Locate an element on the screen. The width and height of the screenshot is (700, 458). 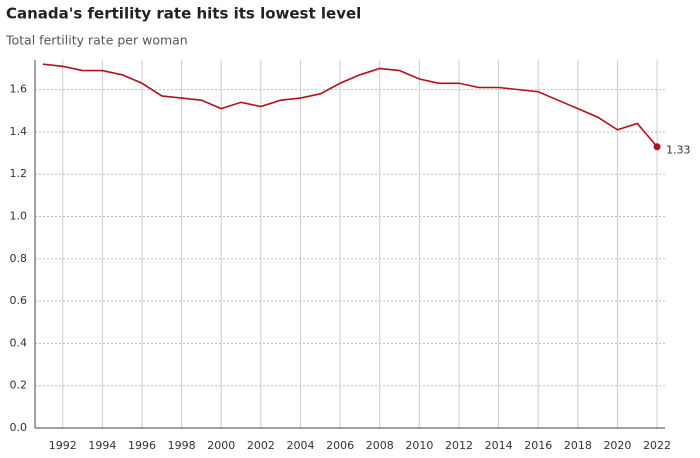
x-tick-label: 2014 is located at coordinates (499, 445).